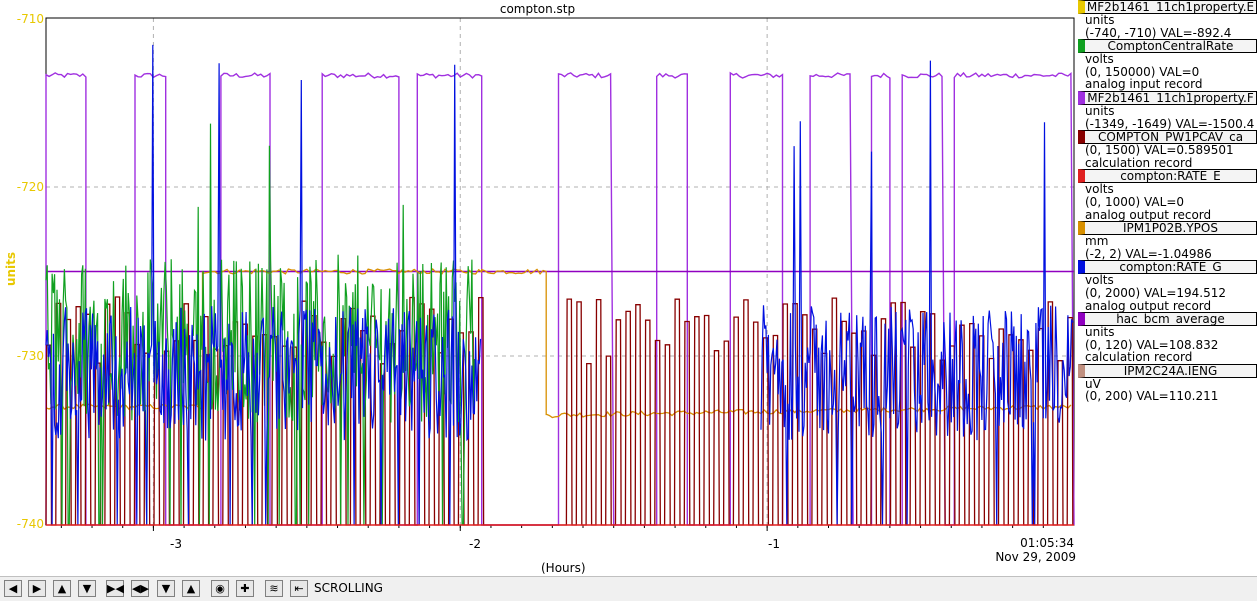 The image size is (1257, 601). I want to click on legend-entry-name: IPM1P02B.YPOS, so click(1167, 228).